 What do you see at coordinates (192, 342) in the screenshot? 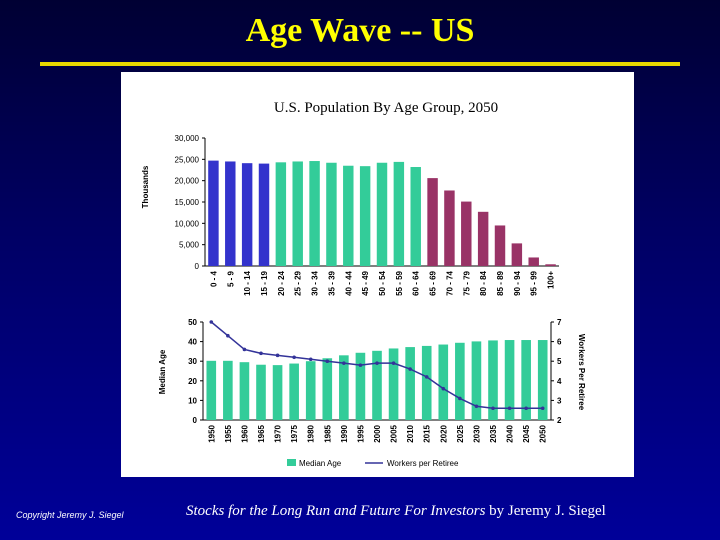
I see `median-age-y-tick-label: 40` at bounding box center [192, 342].